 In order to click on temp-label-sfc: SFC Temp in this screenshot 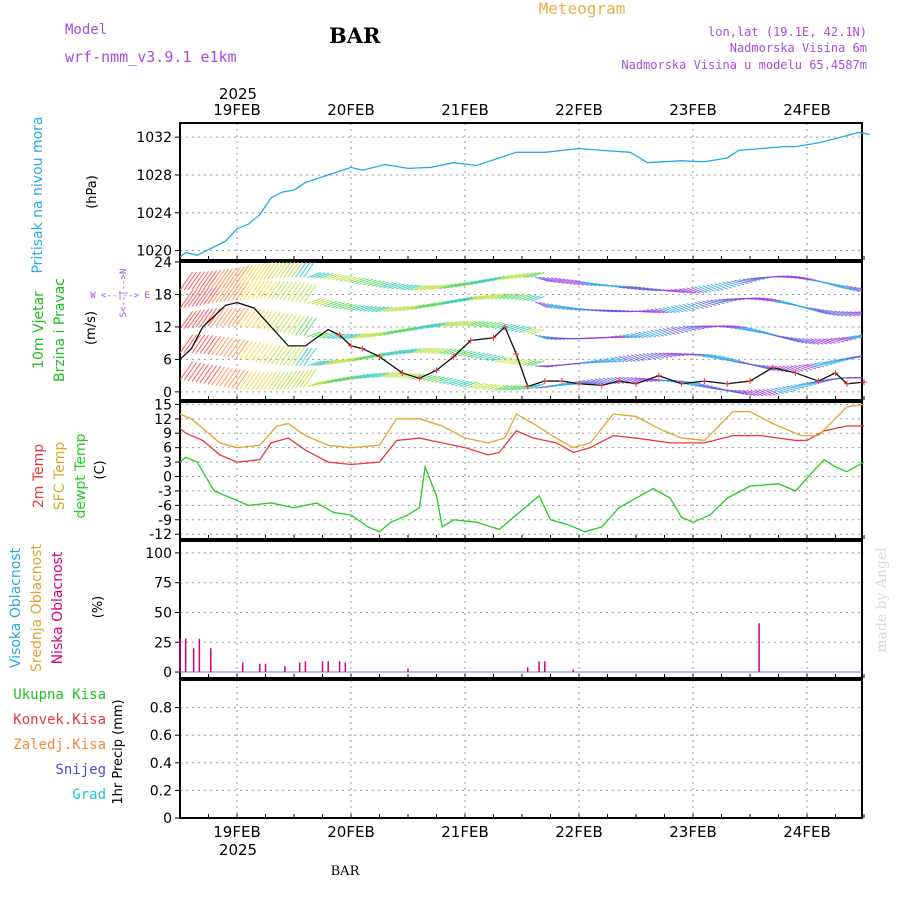, I will do `click(60, 476)`.